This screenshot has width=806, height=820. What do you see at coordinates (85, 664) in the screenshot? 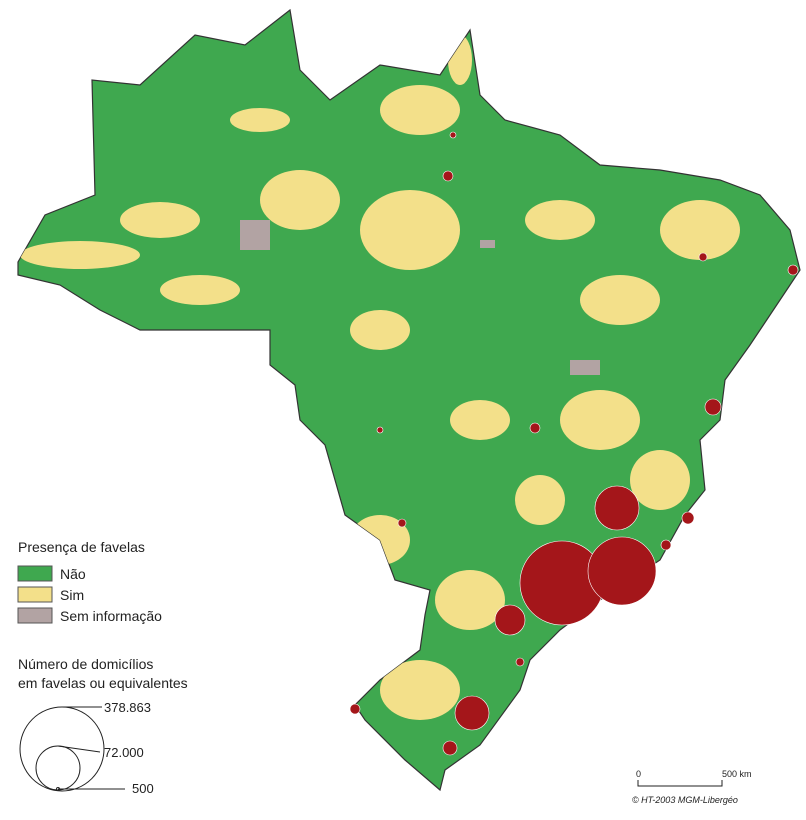
I see `size-legend-title: Número de domicílios` at bounding box center [85, 664].